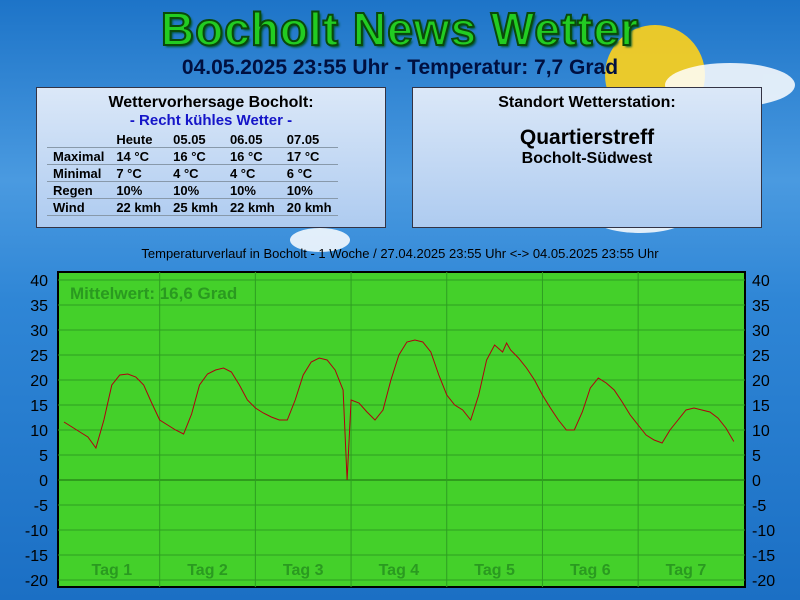  What do you see at coordinates (36, 531) in the screenshot?
I see `y-tick-label: -10` at bounding box center [36, 531].